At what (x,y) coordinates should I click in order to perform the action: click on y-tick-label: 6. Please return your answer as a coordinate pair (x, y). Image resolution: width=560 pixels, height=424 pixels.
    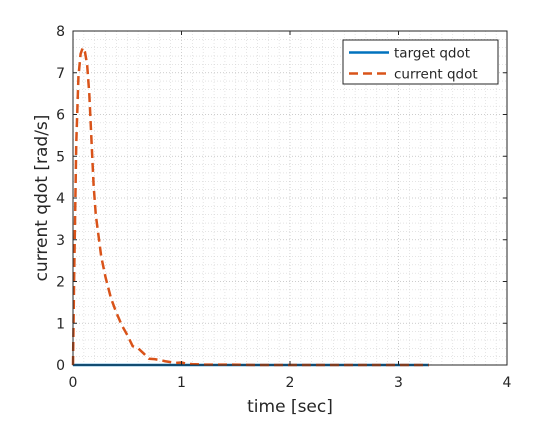
    Looking at the image, I should click on (60, 116).